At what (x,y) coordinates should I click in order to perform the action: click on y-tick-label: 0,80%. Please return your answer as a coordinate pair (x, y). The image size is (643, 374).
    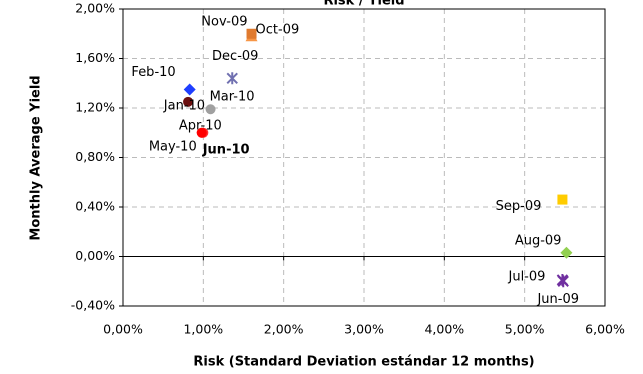
    Looking at the image, I should click on (95, 156).